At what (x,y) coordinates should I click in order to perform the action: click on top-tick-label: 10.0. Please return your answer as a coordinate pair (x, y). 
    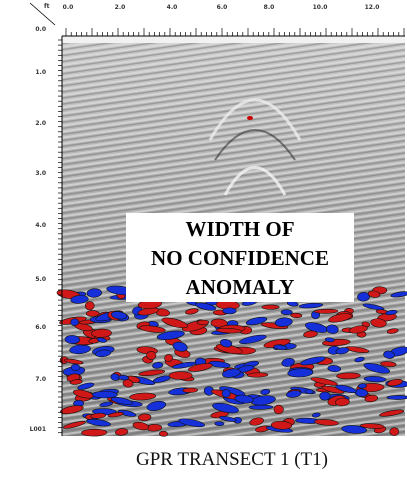
    Looking at the image, I should click on (320, 7).